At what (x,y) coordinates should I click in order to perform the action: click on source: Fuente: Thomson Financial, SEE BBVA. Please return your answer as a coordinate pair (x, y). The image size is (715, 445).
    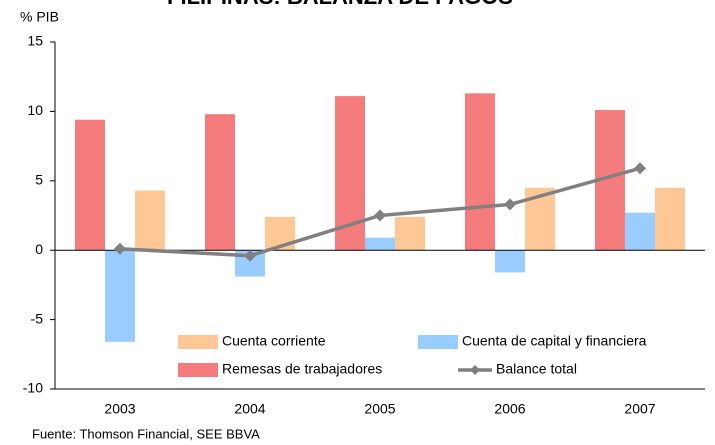
    Looking at the image, I should click on (146, 433).